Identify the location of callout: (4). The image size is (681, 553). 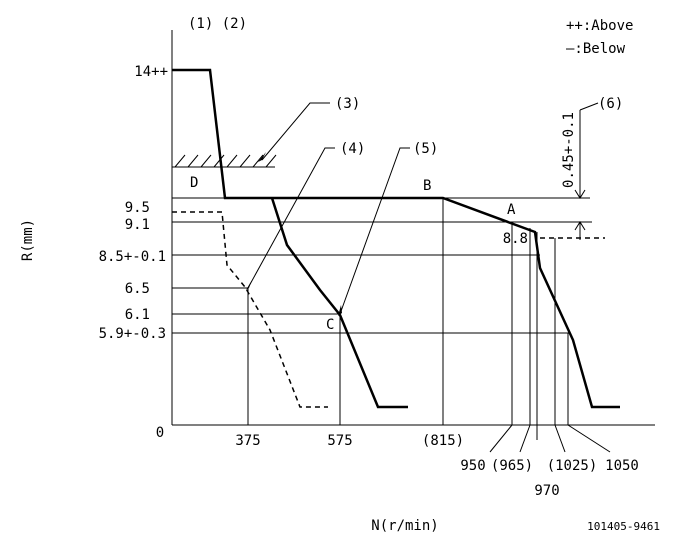
(352, 149).